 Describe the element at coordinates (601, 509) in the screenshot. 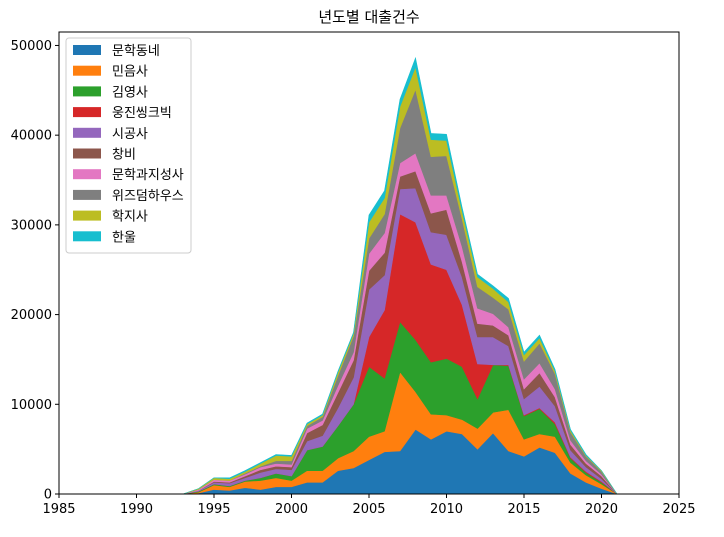

I see `x-tick-label: 2020` at that location.